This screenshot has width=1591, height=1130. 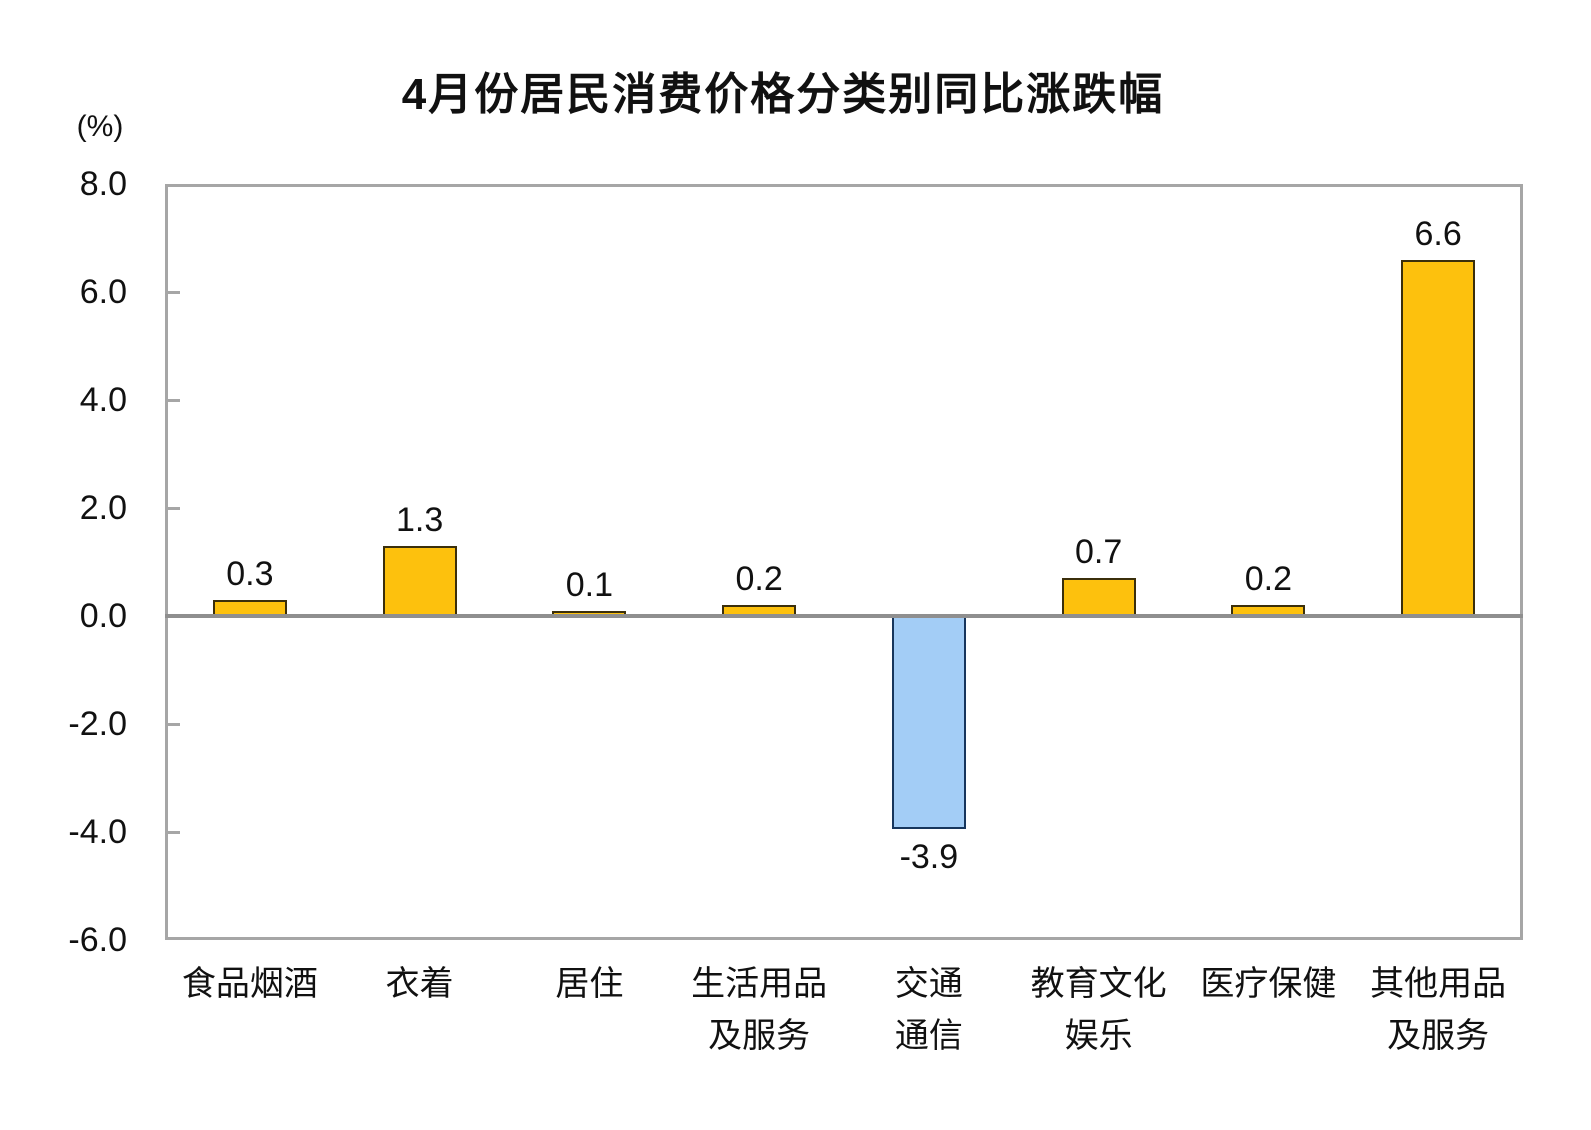 I want to click on category-label-line: 其他用品, so click(x=1438, y=984).